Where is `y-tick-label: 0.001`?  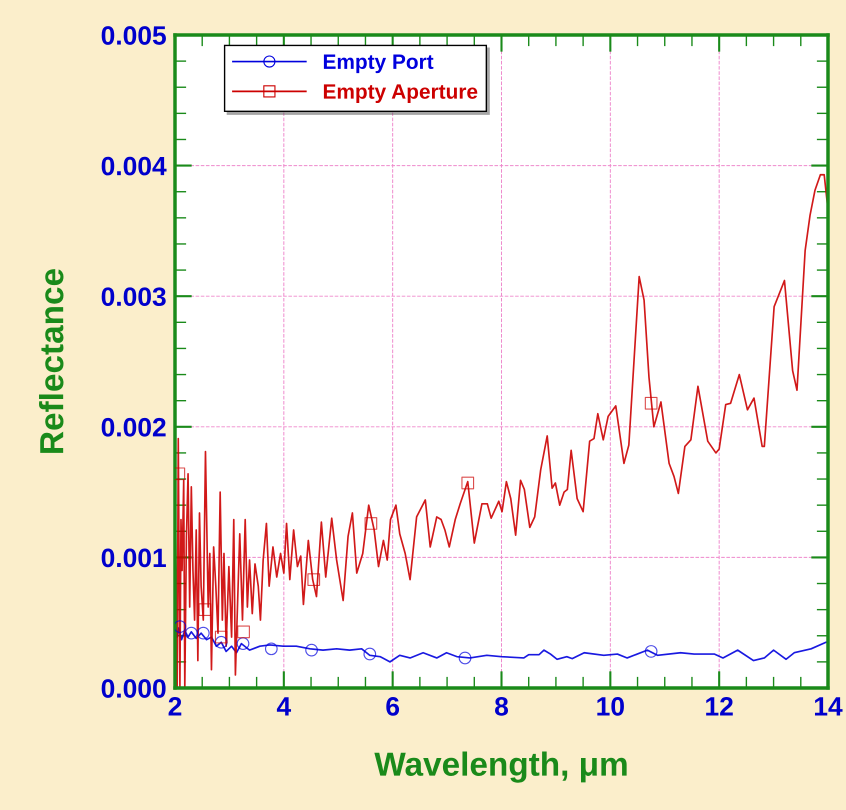 y-tick-label: 0.001 is located at coordinates (134, 558).